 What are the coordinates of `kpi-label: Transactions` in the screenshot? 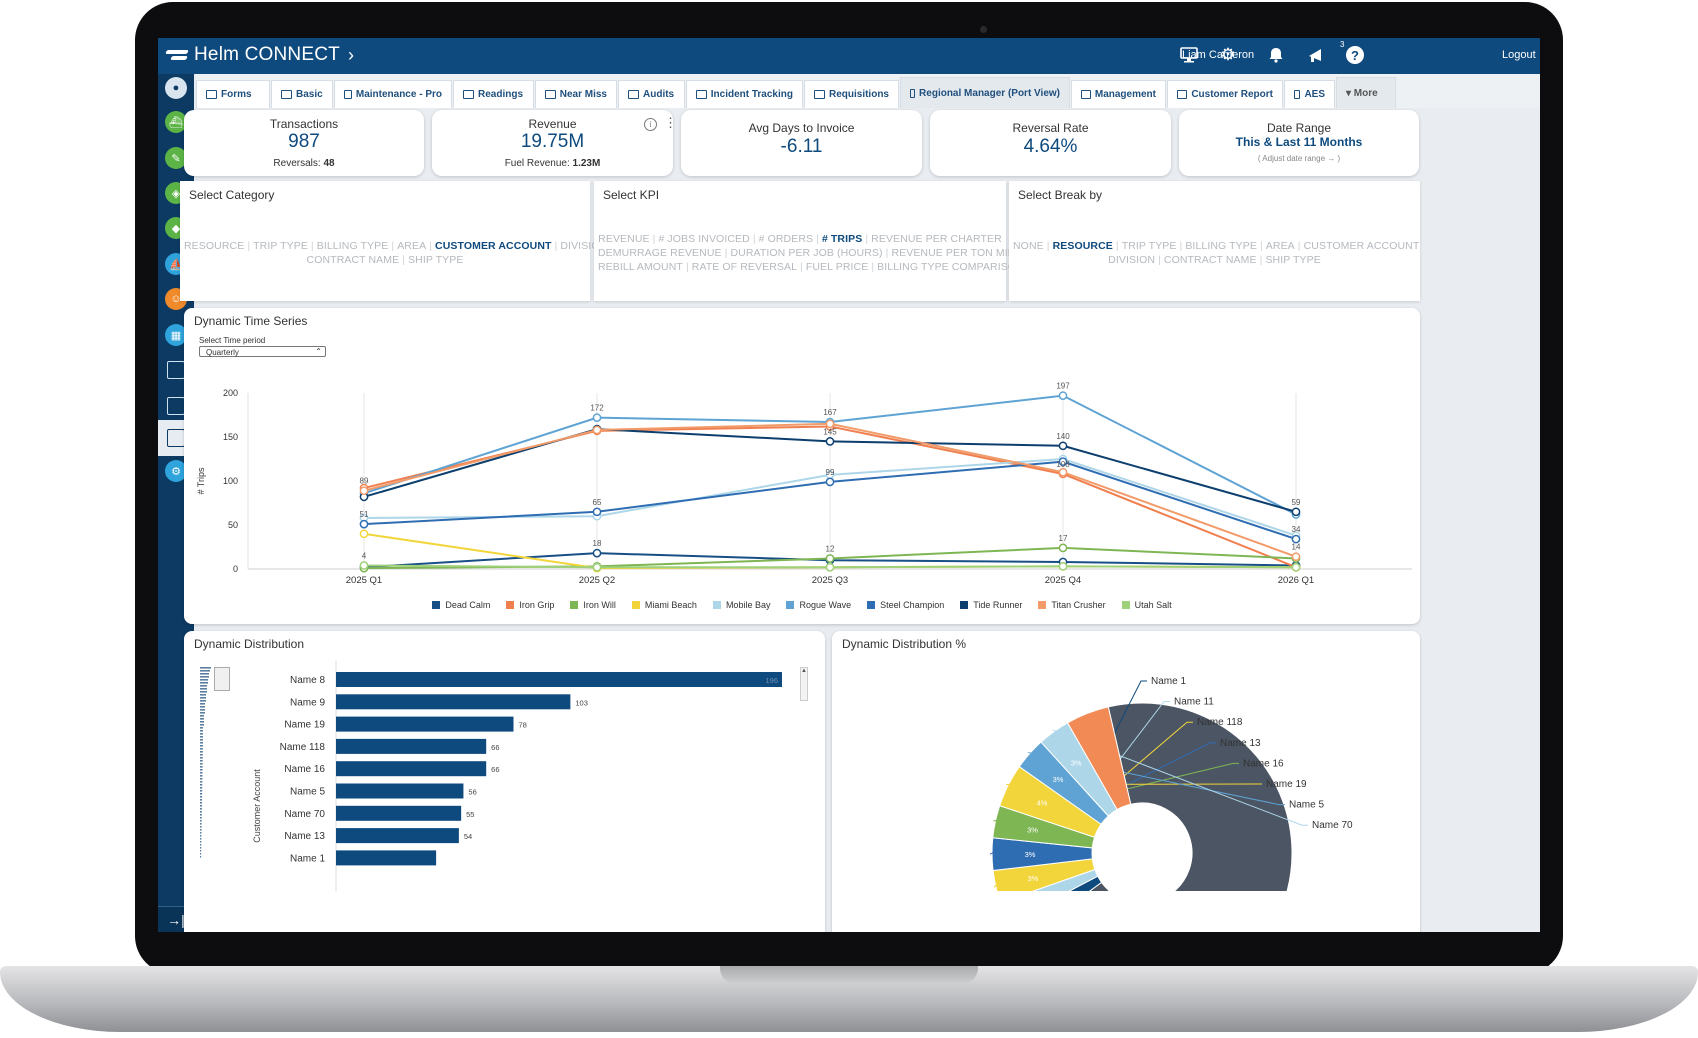 It's located at (304, 124).